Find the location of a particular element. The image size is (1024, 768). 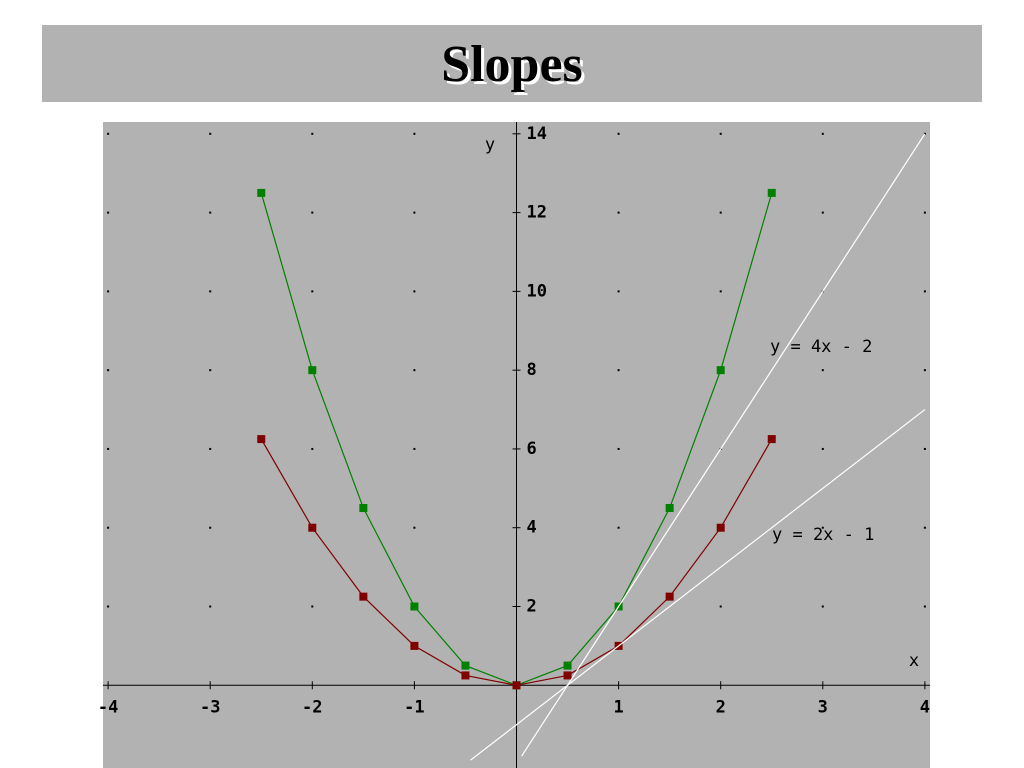

y-tick-label: 2 is located at coordinates (532, 607).